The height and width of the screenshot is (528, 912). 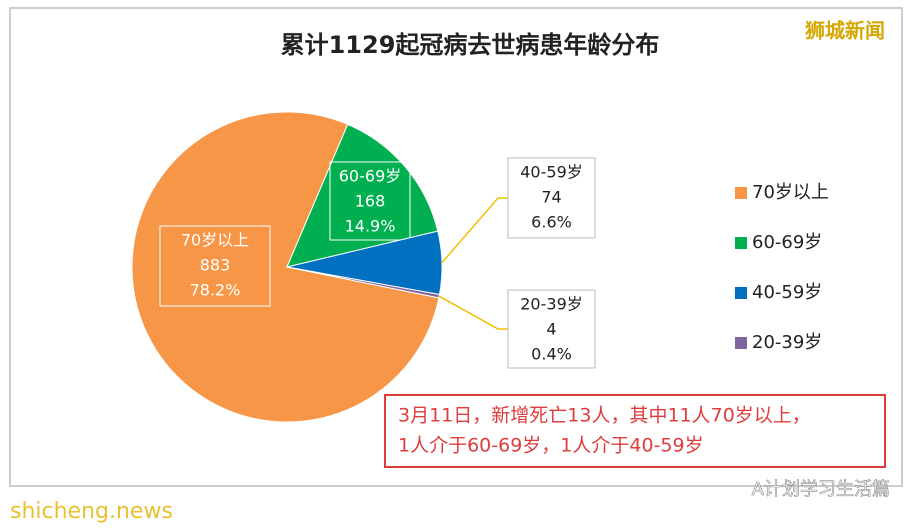 I want to click on data-label-percent: 0.4%, so click(x=551, y=354).